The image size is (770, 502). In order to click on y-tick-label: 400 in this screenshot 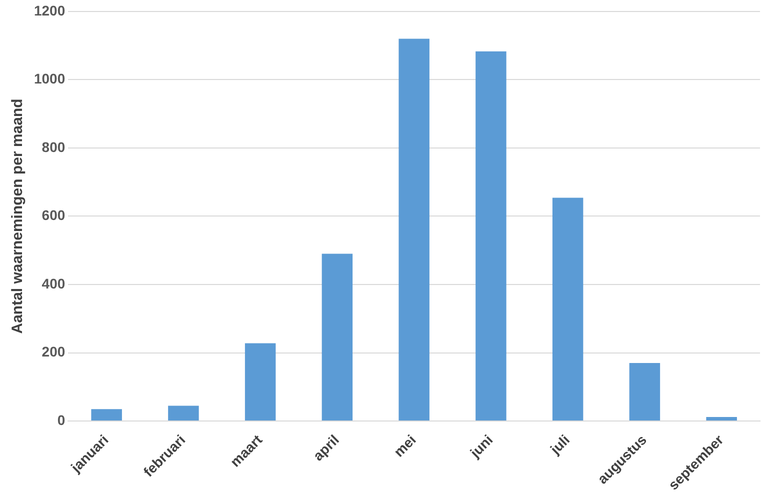, I will do `click(54, 283)`.